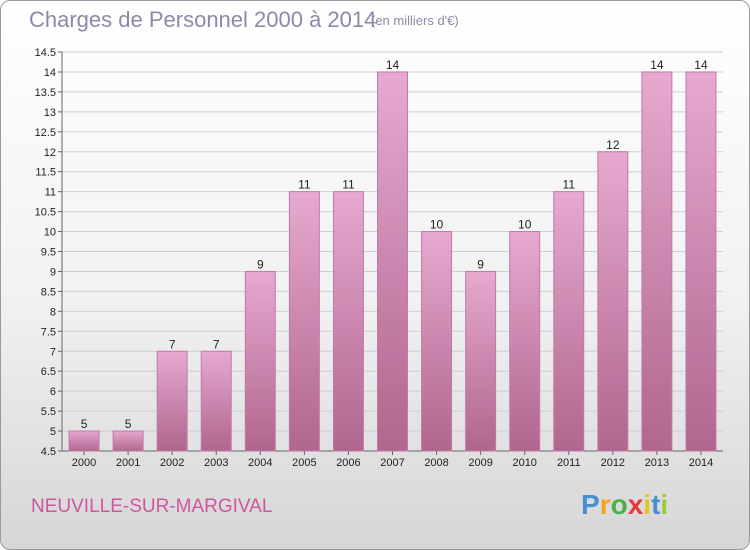 This screenshot has width=750, height=550. I want to click on chart-title: Charges de Personnel 2000 à 2014, so click(203, 19).